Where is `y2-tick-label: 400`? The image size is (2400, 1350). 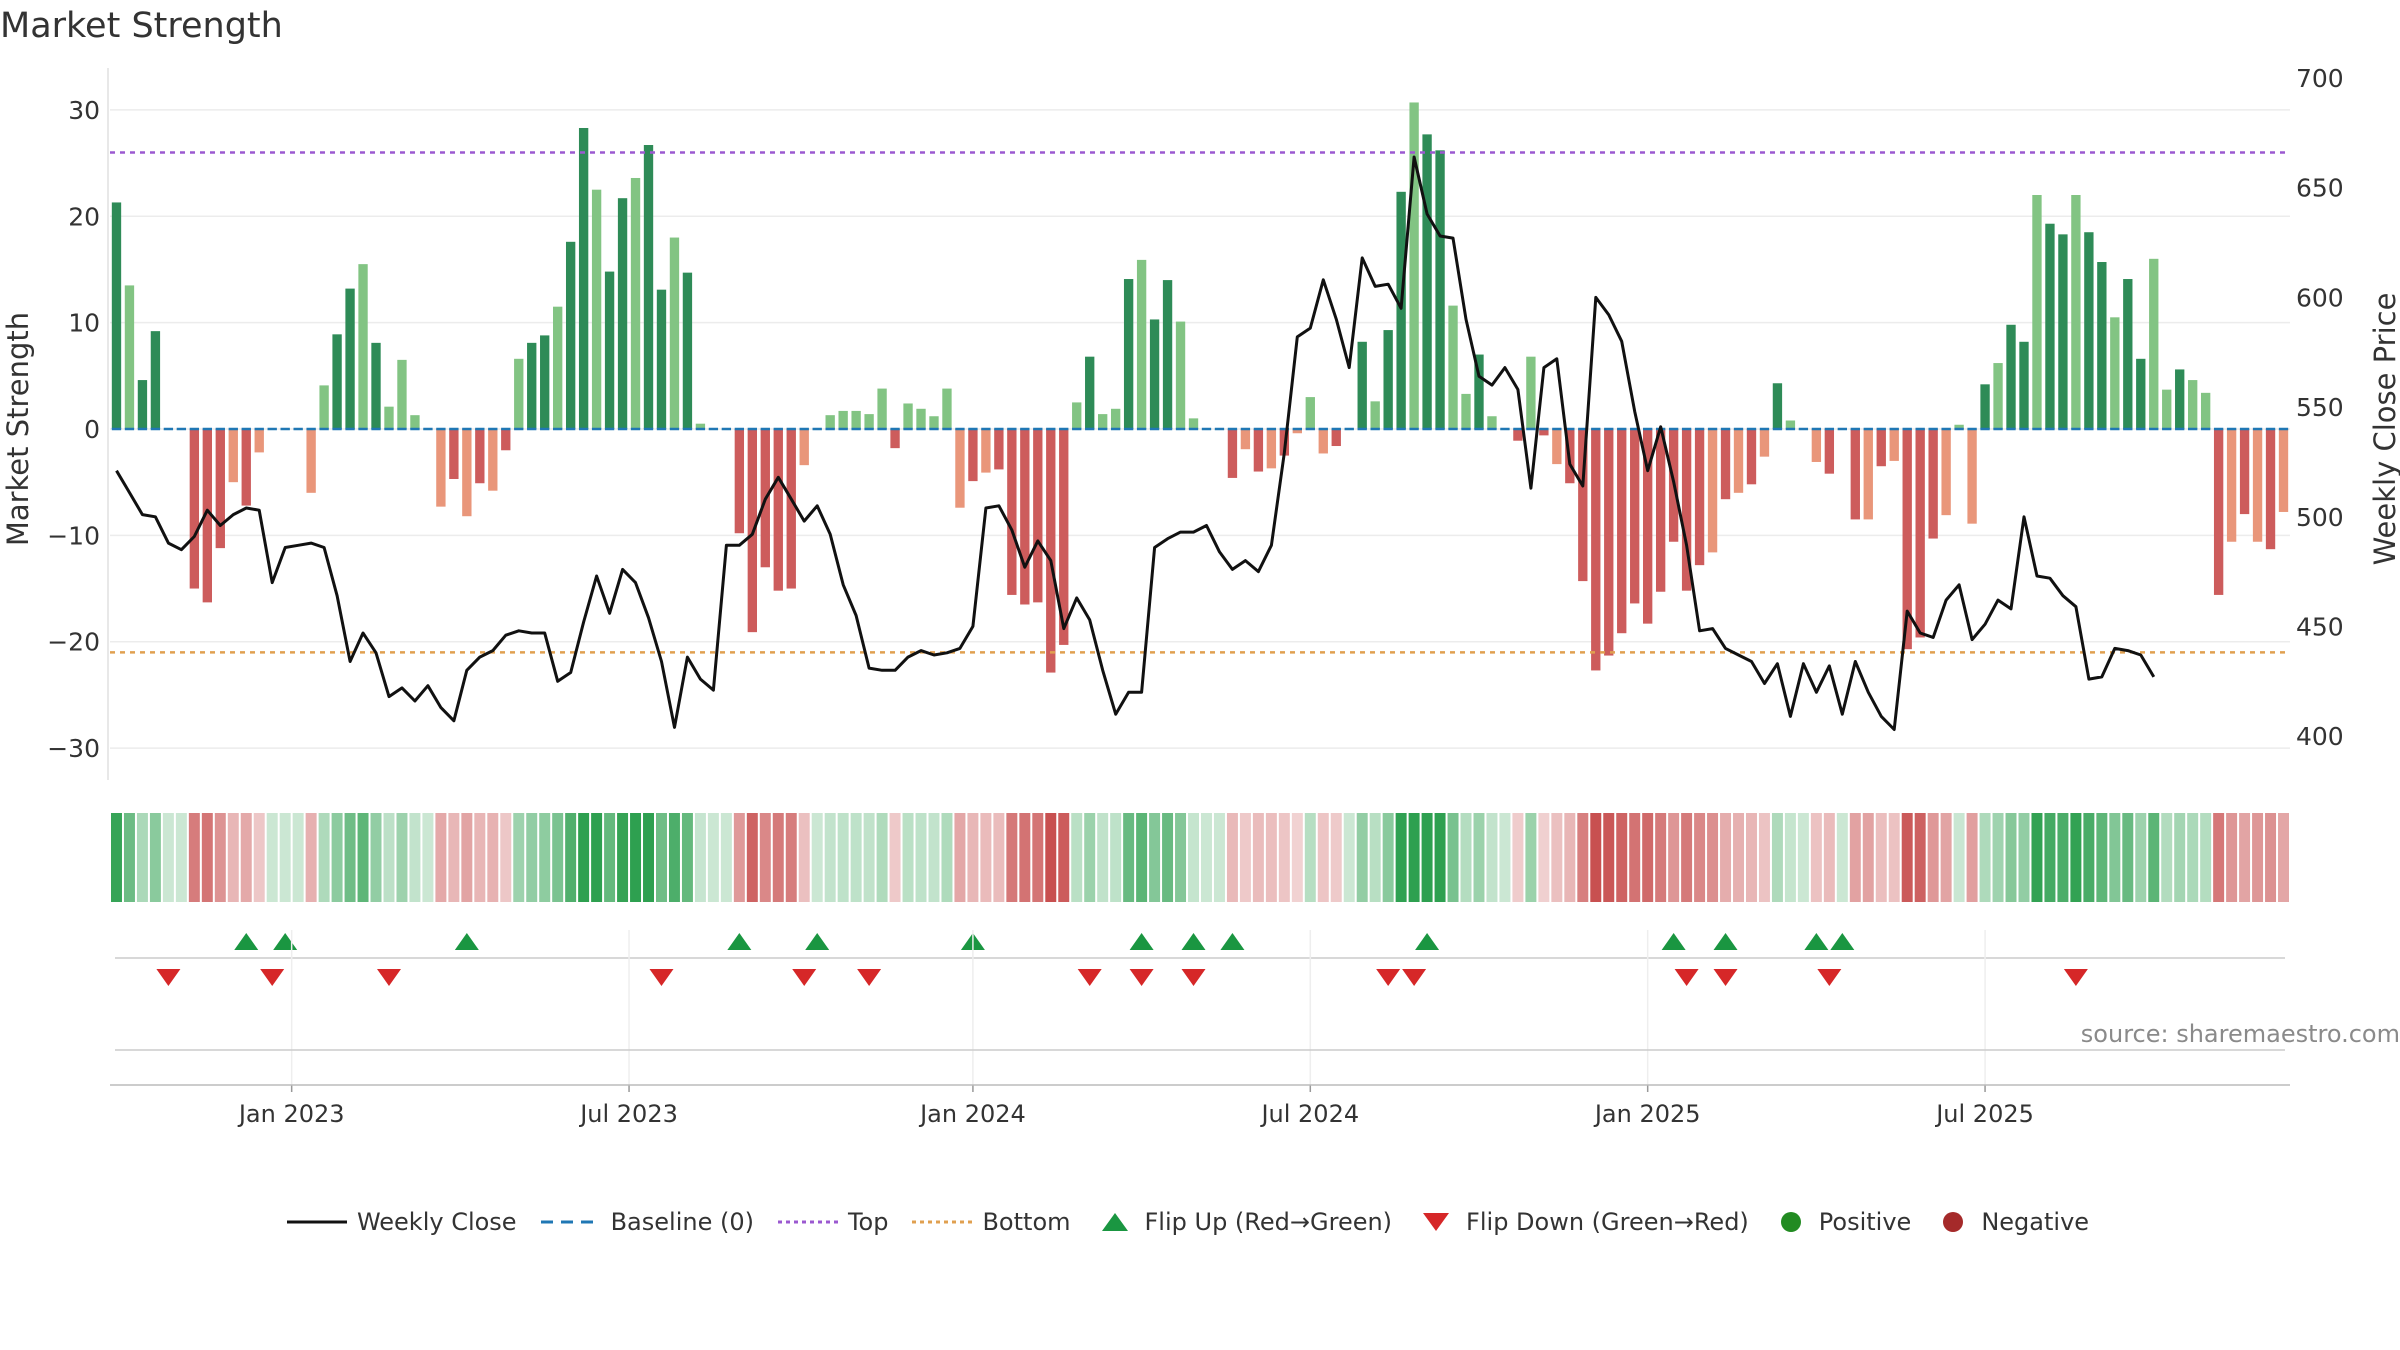 y2-tick-label: 400 is located at coordinates (2320, 736).